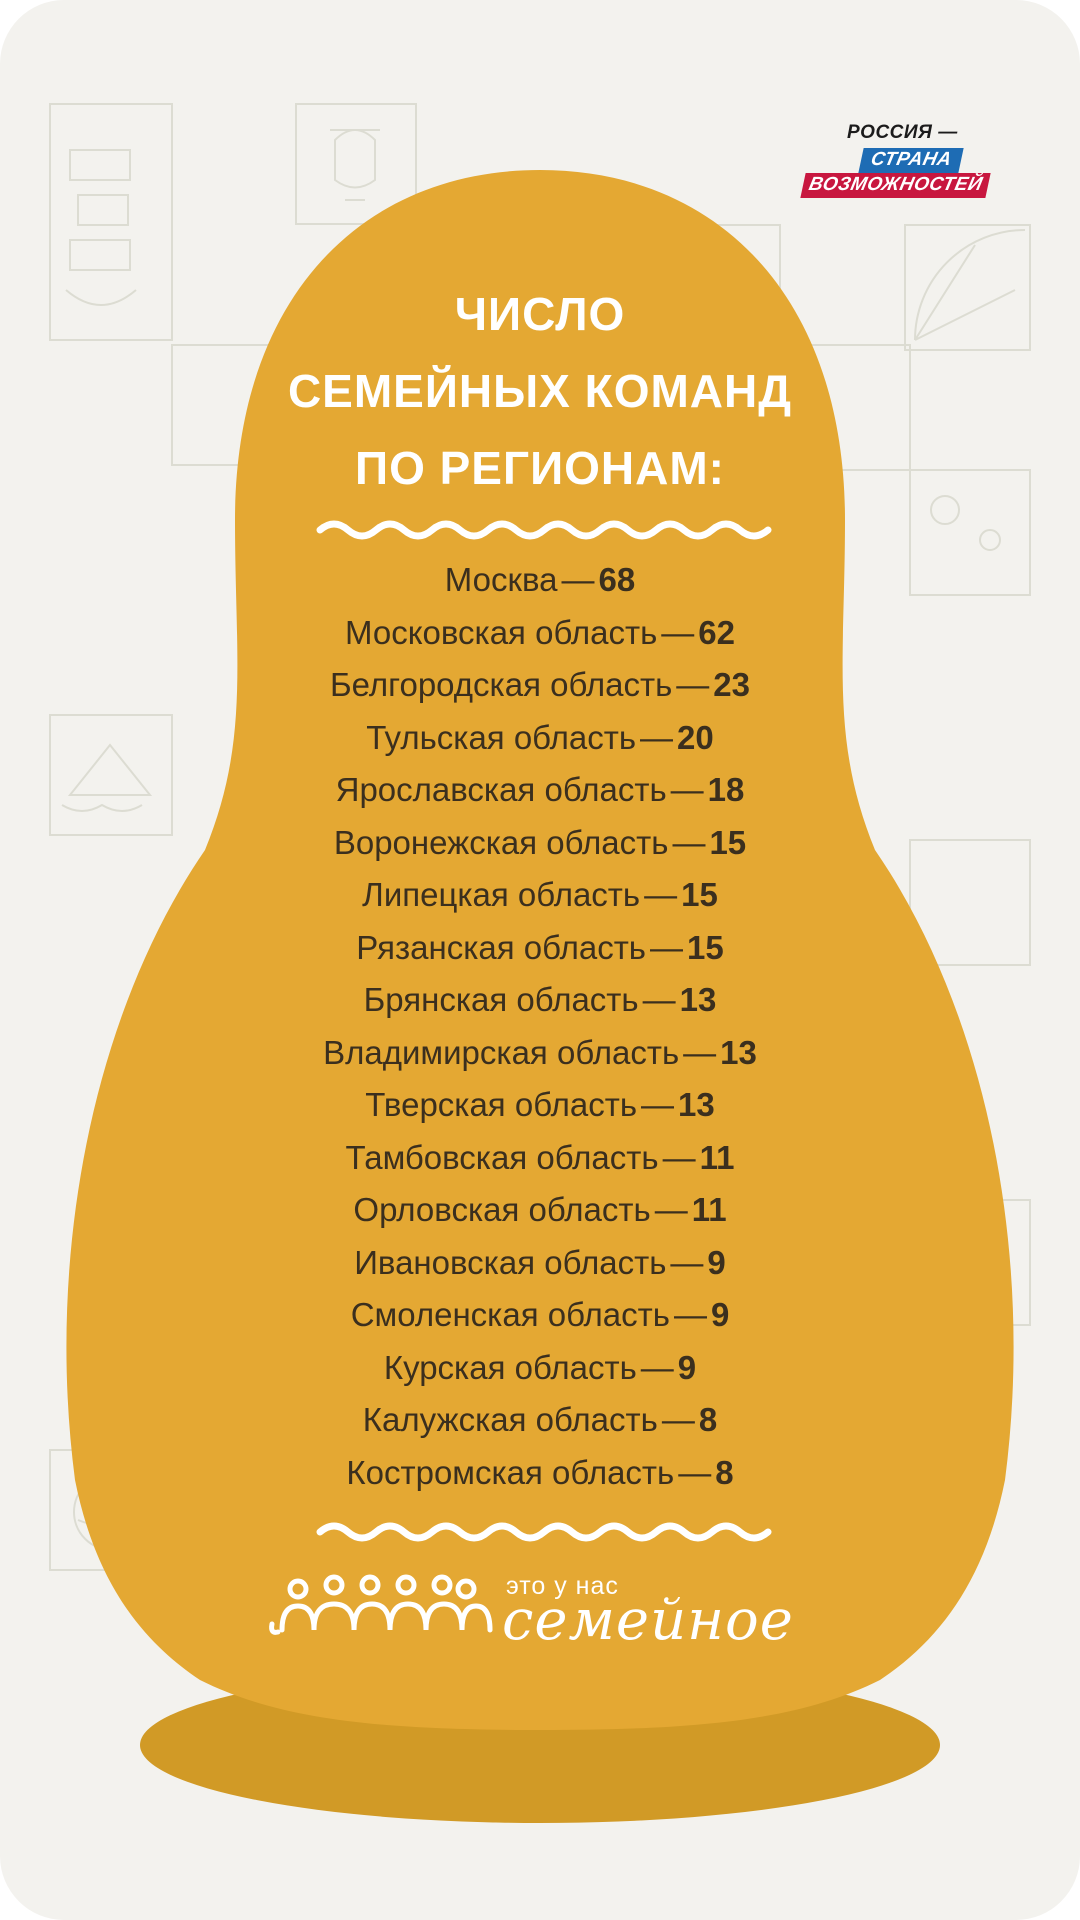 This screenshot has width=1080, height=1920. I want to click on list-item: Рязанская область —15, so click(540, 948).